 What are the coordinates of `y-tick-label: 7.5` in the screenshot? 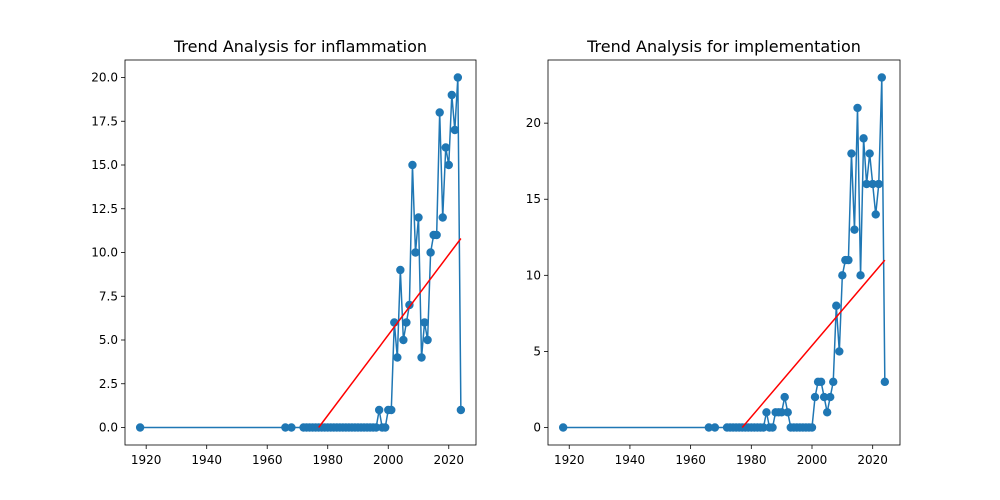 It's located at (108, 296).